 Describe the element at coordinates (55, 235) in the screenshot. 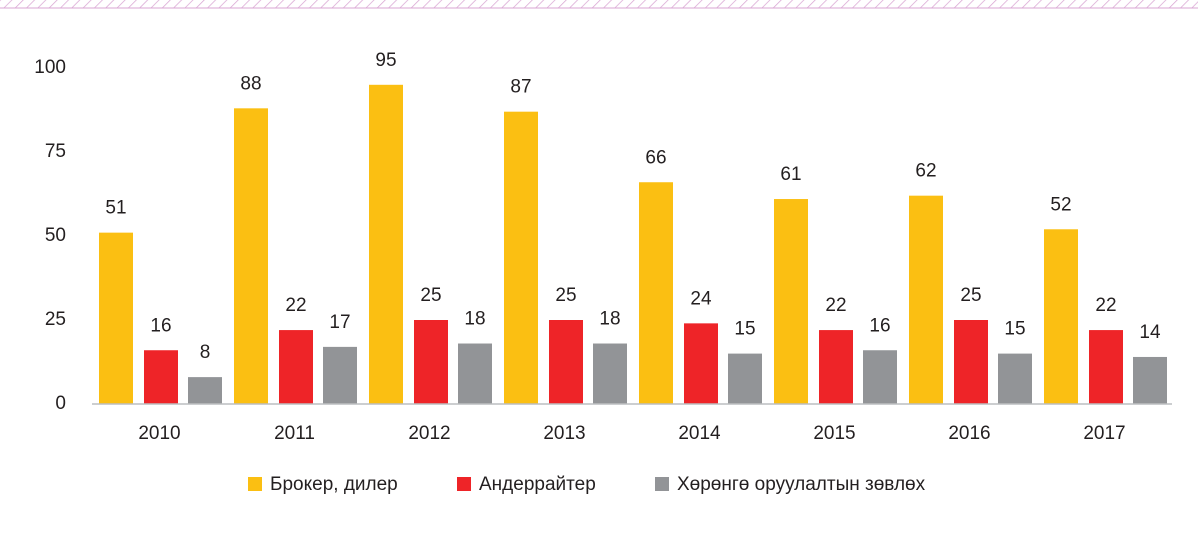

I see `y-tick-label: 50` at that location.